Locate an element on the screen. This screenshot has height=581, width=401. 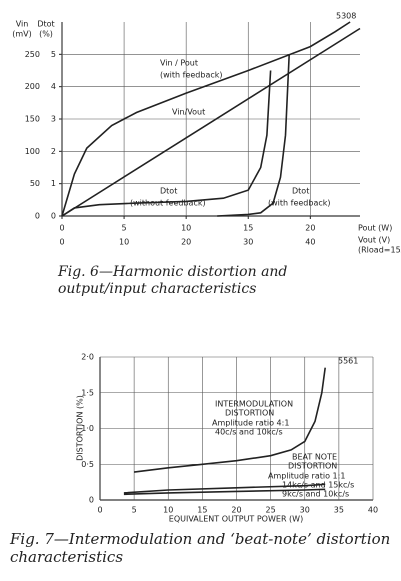
x-tick-label: 35 is located at coordinates (339, 510).